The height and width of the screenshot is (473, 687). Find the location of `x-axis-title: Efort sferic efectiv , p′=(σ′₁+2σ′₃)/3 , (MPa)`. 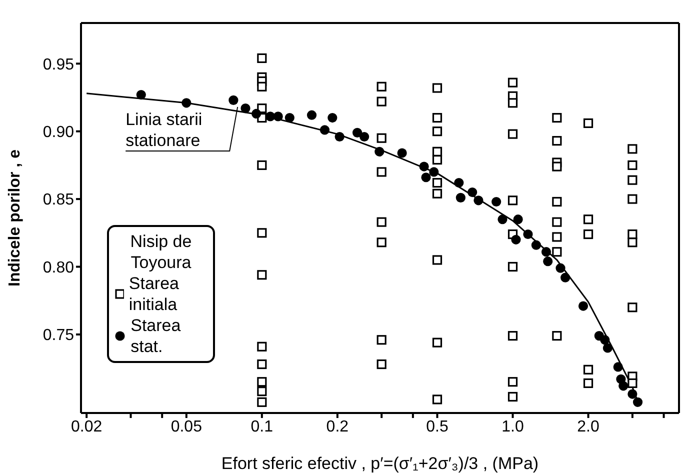

x-axis-title: Efort sferic efectiv , p′=(σ′₁+2σ′₃)/3 , (MPa) is located at coordinates (380, 463).